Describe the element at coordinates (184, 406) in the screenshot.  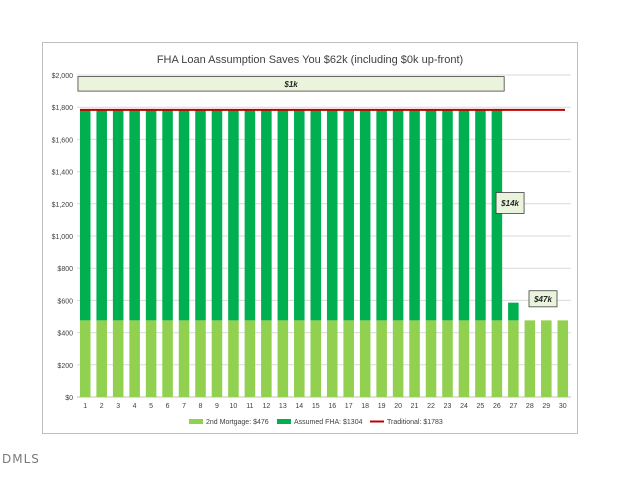
I see `x-tick-label: 7` at that location.